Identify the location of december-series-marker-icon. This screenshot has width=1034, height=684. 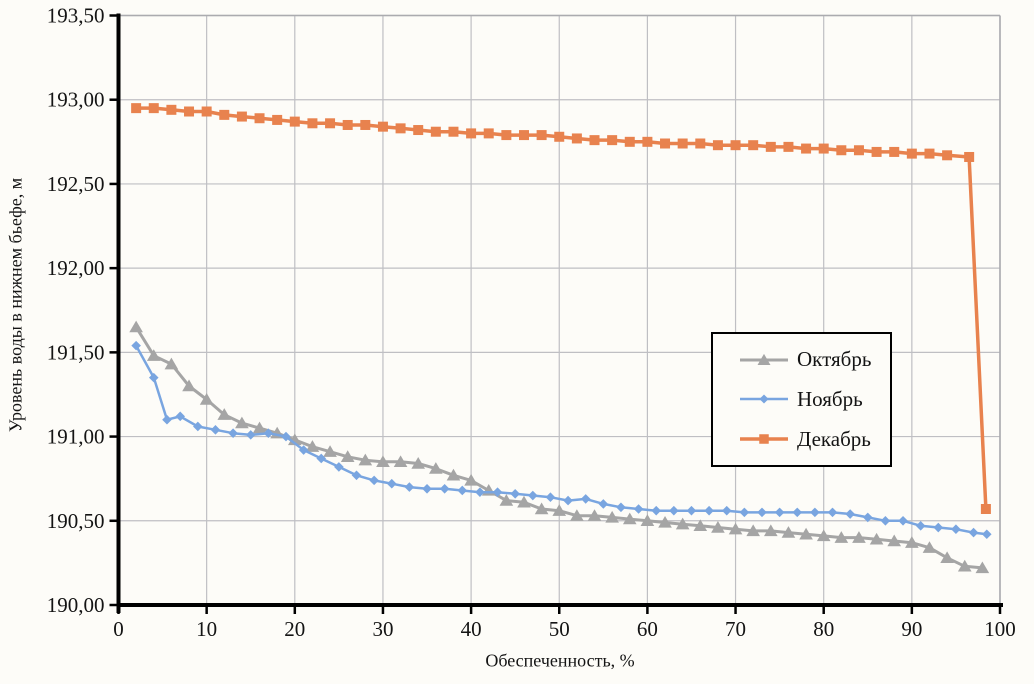
(764, 439).